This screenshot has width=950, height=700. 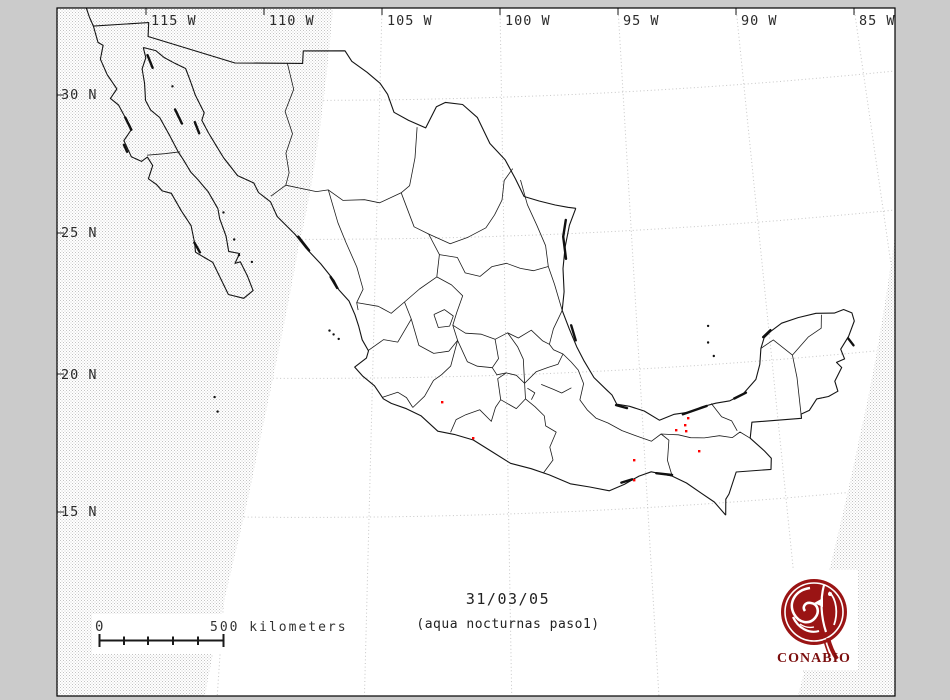 I want to click on parrot-tail-icon, so click(x=832, y=649).